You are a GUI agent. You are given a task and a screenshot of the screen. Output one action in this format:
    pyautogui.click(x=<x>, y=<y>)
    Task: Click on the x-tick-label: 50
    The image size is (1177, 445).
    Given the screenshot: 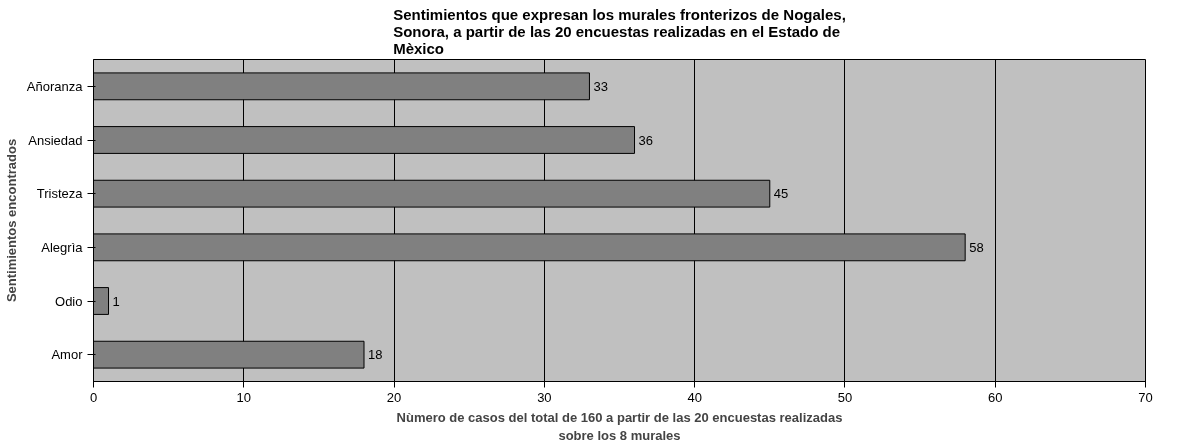 What is the action you would take?
    pyautogui.click(x=845, y=397)
    